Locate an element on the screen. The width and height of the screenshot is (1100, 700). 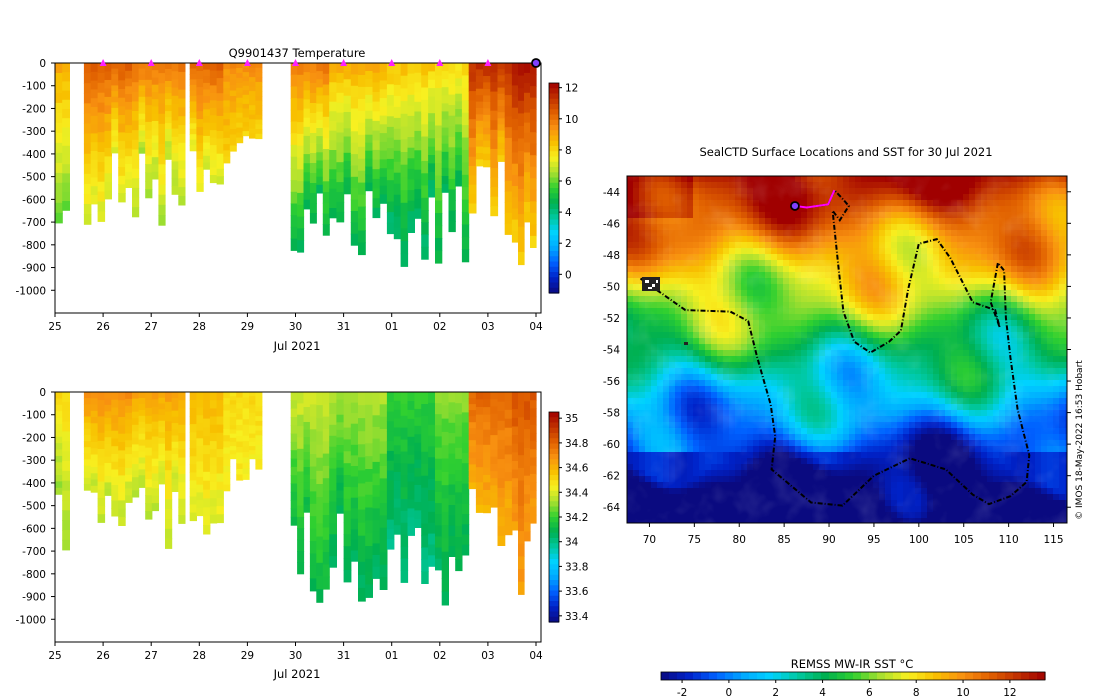
colorbar-tick-label: 6 is located at coordinates (568, 182).